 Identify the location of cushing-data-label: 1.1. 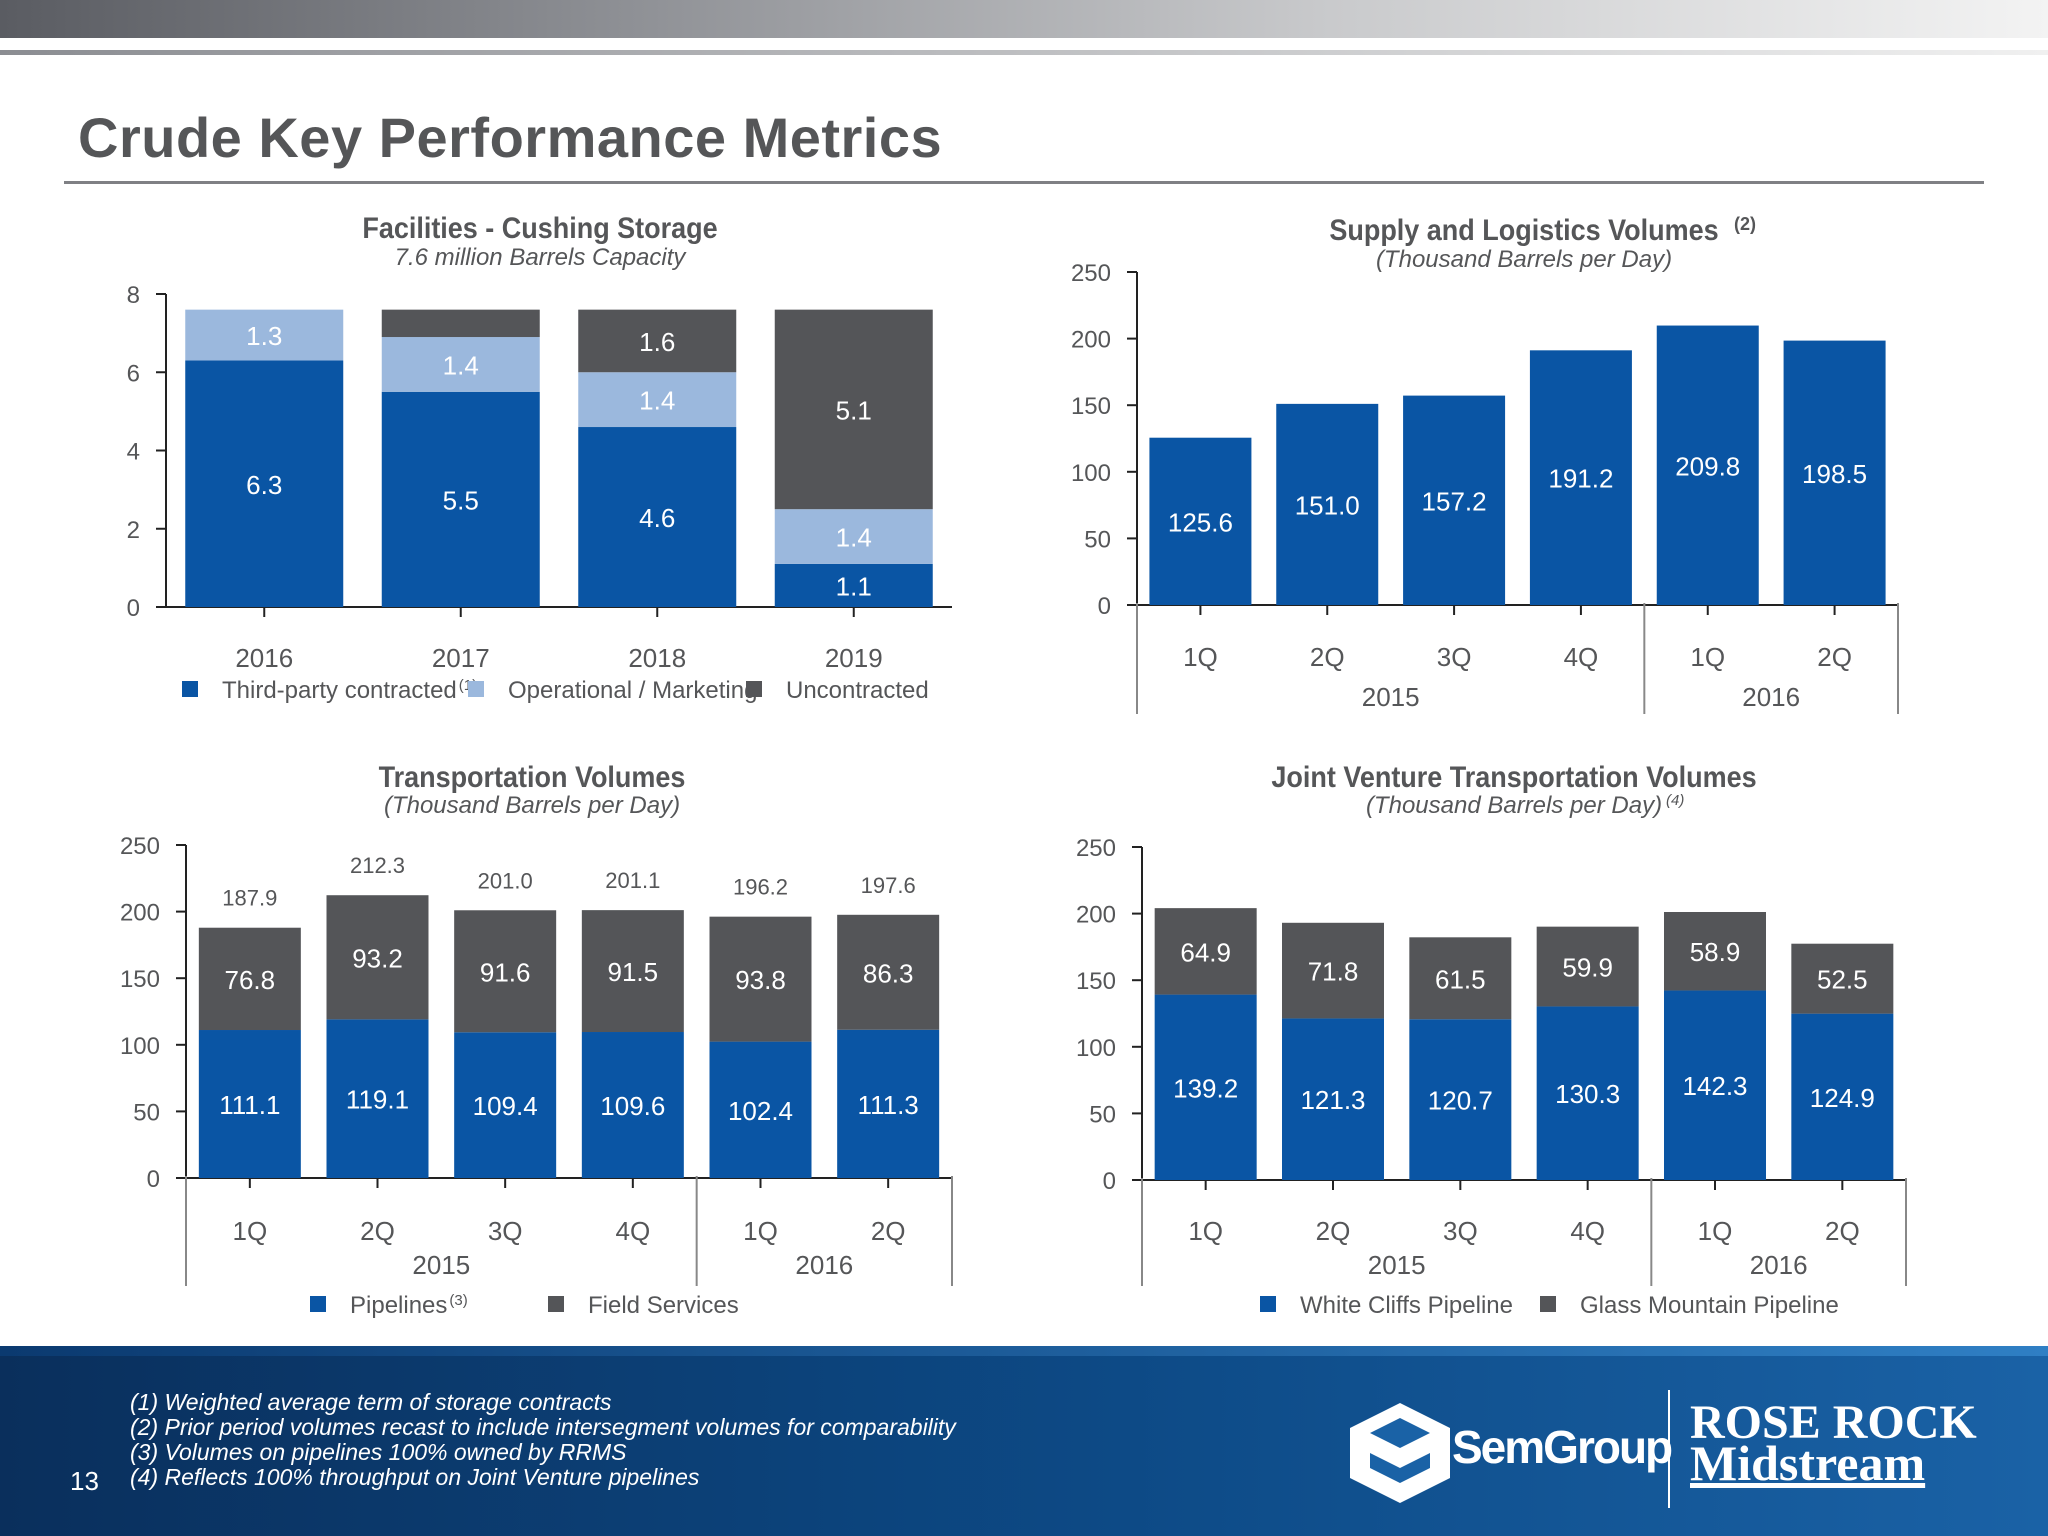
(854, 586).